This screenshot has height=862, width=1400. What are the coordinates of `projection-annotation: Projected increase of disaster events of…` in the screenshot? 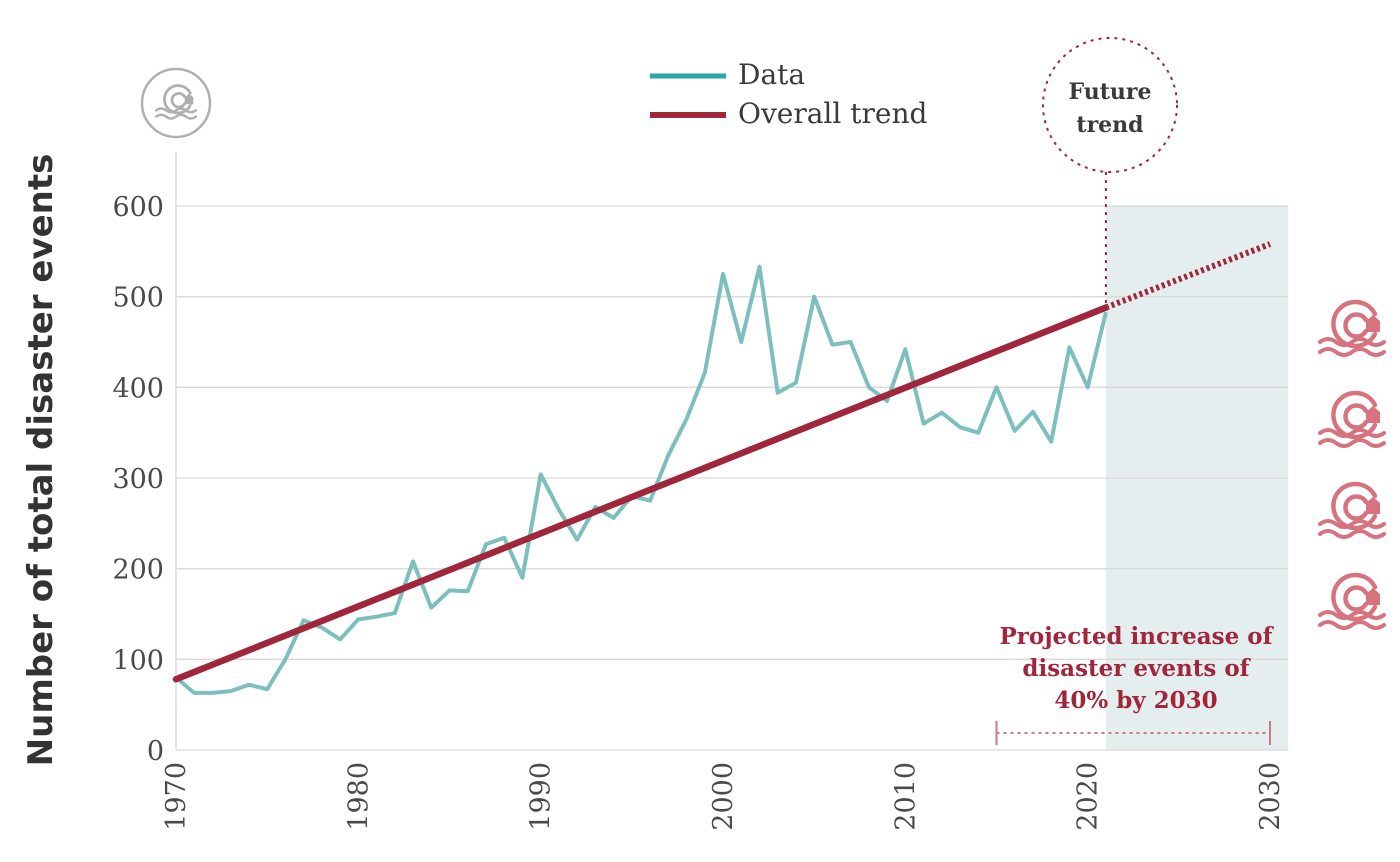 It's located at (1135, 684).